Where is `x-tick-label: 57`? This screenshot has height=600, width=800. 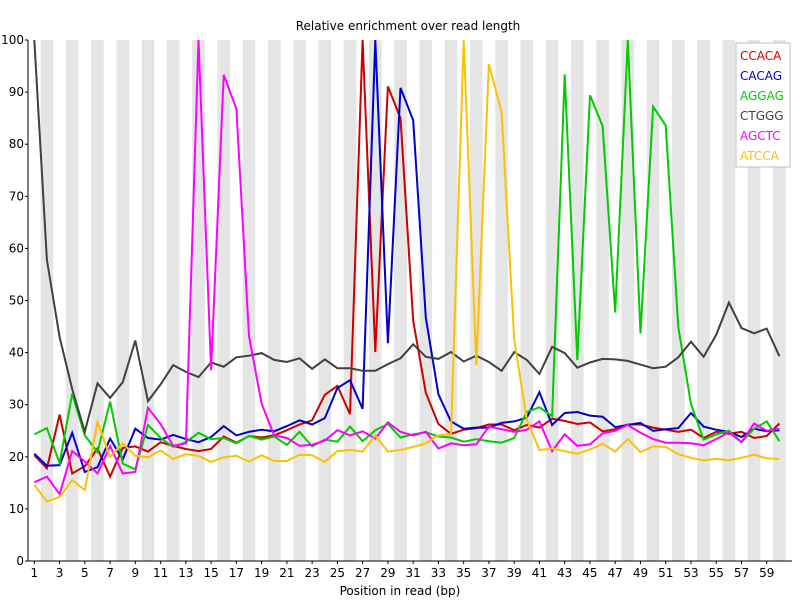
x-tick-label: 57 is located at coordinates (741, 573).